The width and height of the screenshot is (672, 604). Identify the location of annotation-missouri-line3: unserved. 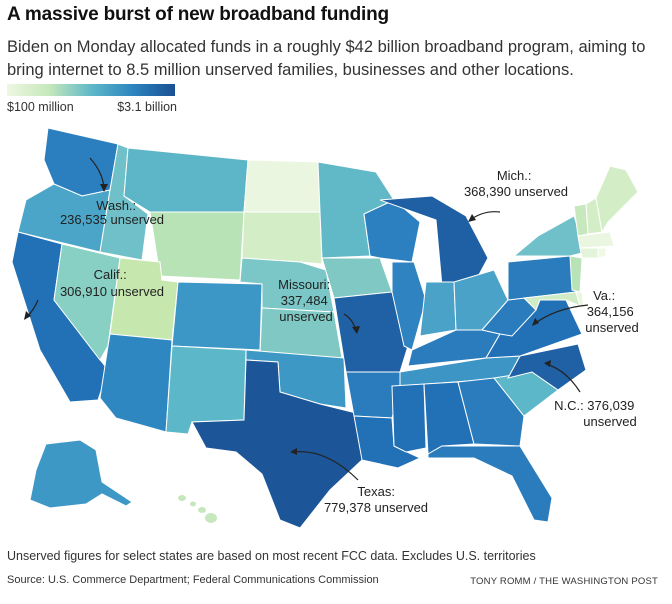
(305, 316).